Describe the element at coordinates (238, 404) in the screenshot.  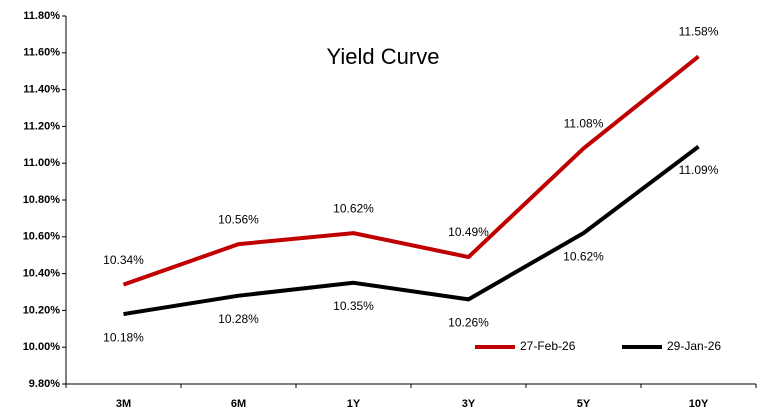
I see `x-tick-label: 6M` at that location.